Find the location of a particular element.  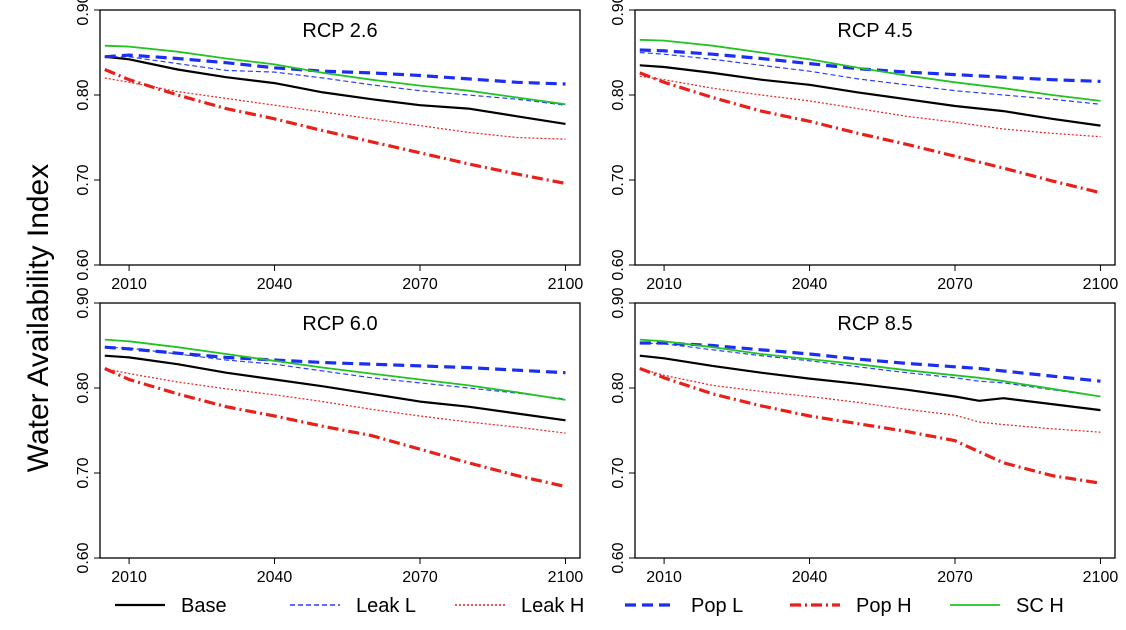

legend-item-pop-l: Pop L is located at coordinates (684, 606).